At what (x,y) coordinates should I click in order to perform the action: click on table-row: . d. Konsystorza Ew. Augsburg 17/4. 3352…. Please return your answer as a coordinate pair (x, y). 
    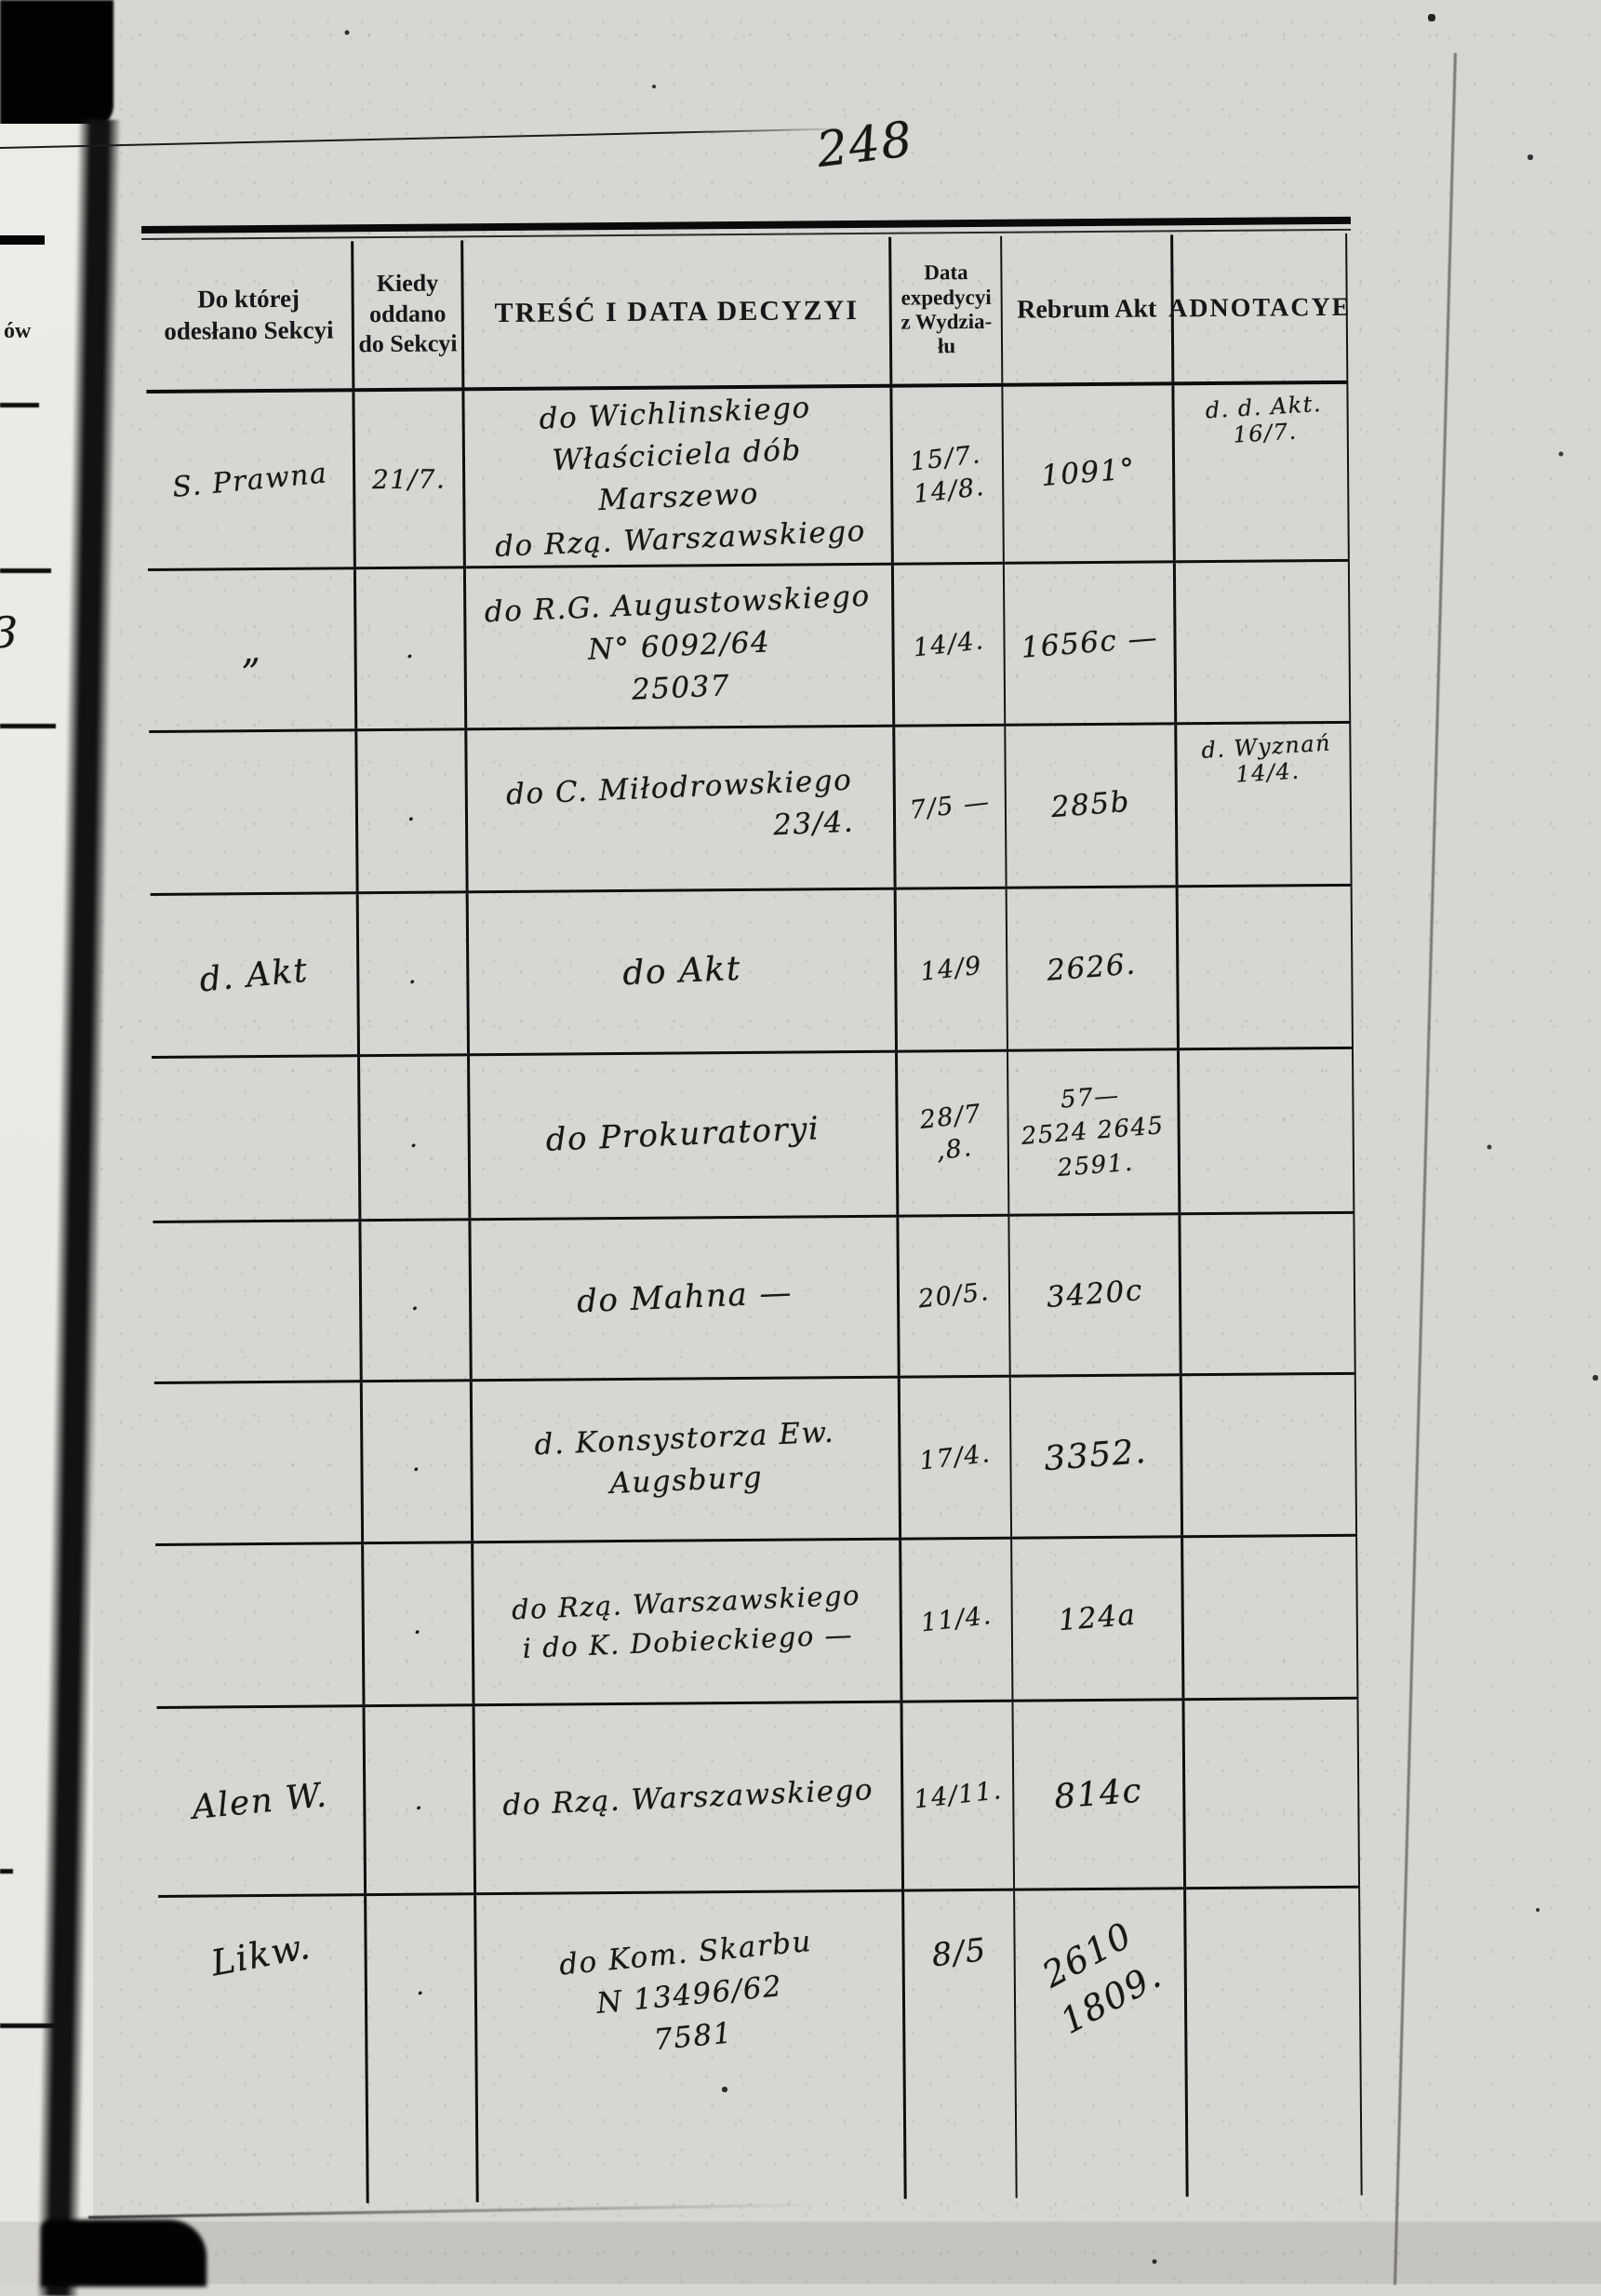
    Looking at the image, I should click on (756, 1460).